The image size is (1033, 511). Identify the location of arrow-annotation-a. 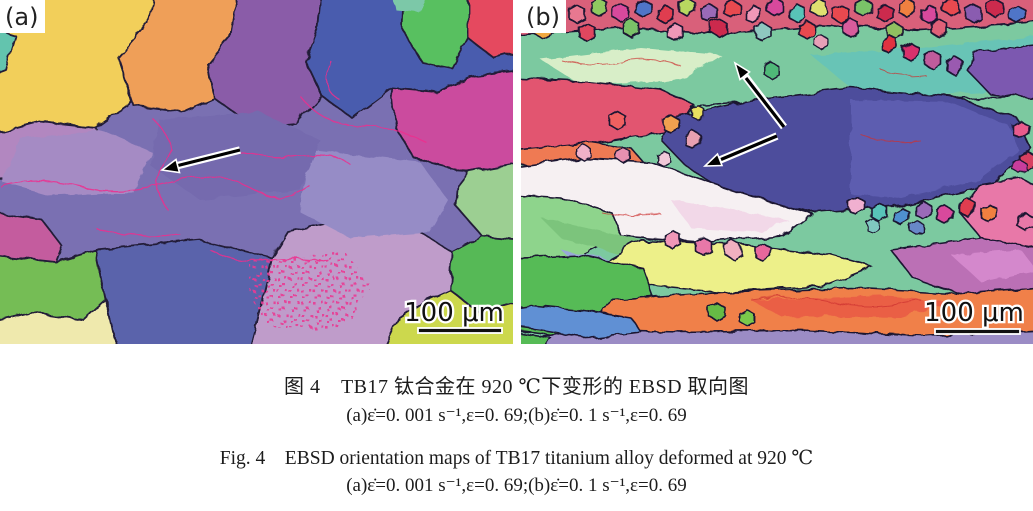
(200, 160).